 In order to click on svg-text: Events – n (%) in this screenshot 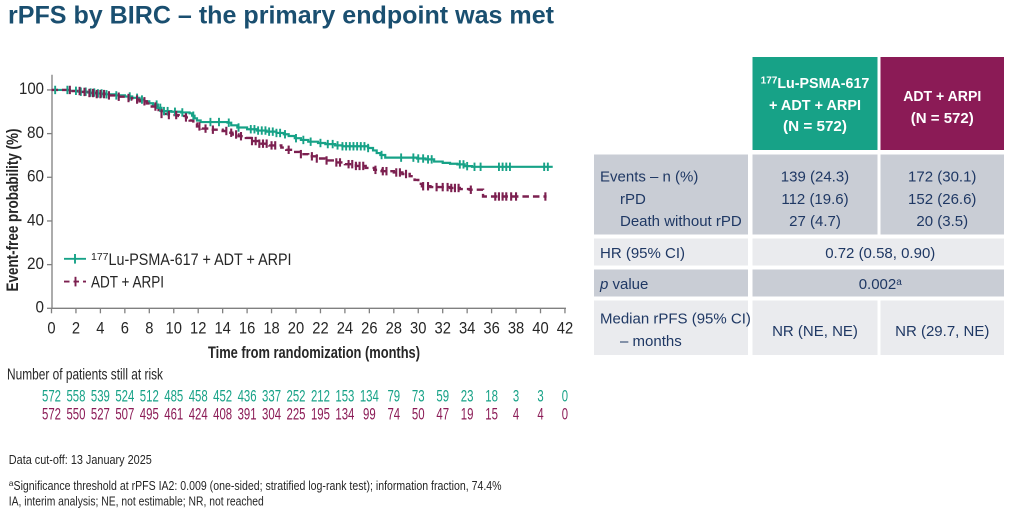, I will do `click(649, 177)`.